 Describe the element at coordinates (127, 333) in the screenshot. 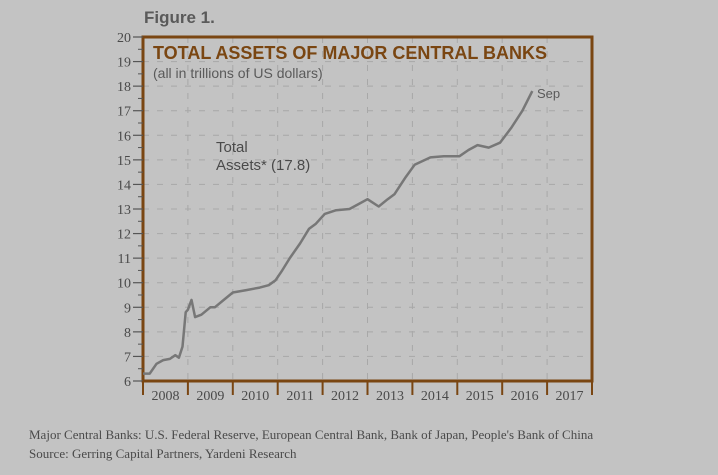

I see `y-tick-label: 8` at that location.